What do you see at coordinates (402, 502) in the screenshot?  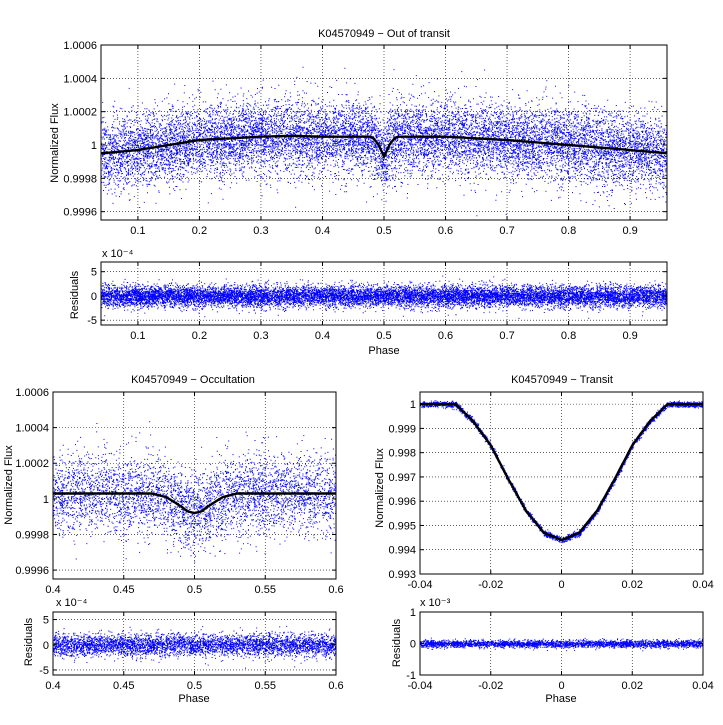 I see `ytick-label: 0.996` at bounding box center [402, 502].